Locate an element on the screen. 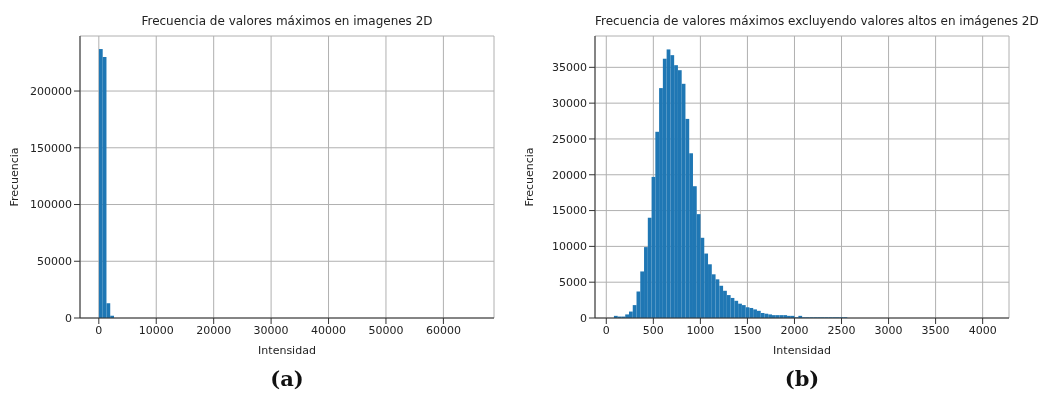 This screenshot has width=1038, height=407. y-tick-label: 200000 is located at coordinates (51, 91).